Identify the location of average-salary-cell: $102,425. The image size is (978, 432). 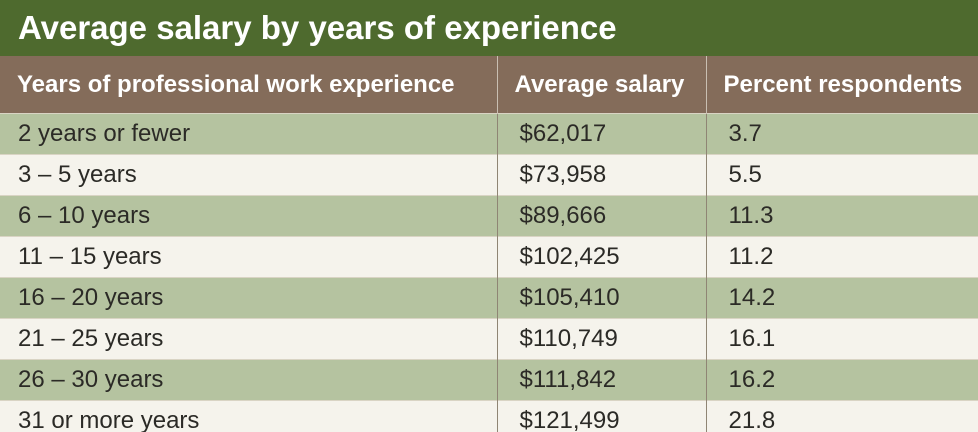
(602, 257).